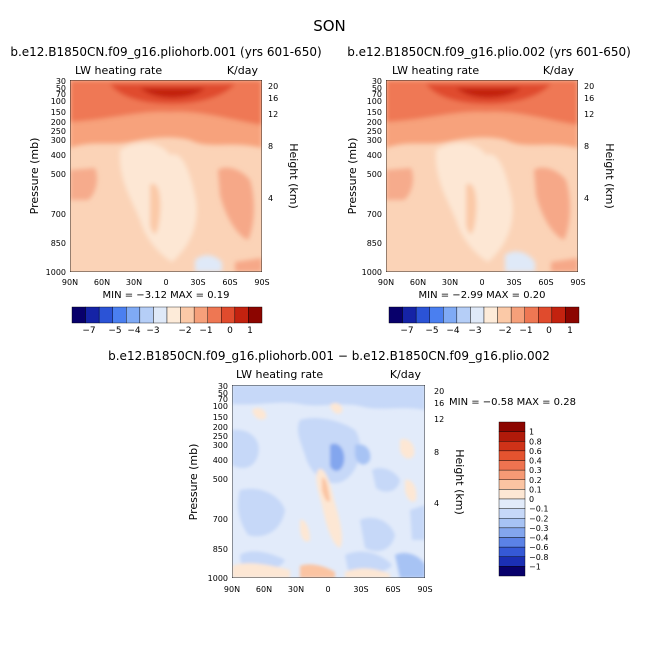 Image resolution: width=659 pixels, height=660 pixels. What do you see at coordinates (61, 81) in the screenshot?
I see `y-tick-label: 30` at bounding box center [61, 81].